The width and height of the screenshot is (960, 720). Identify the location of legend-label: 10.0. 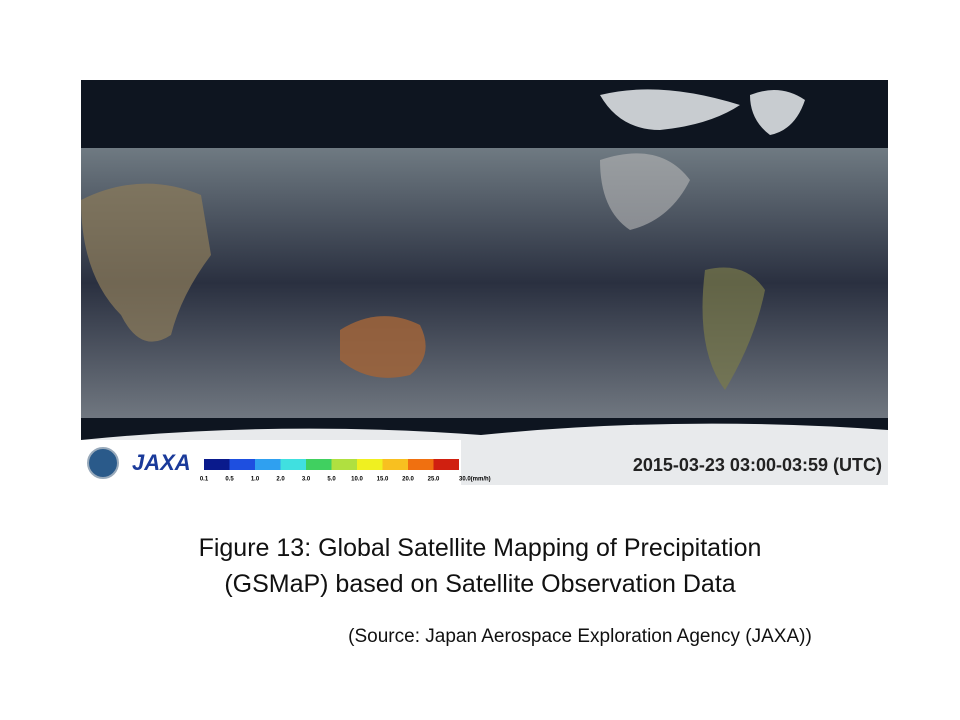
(357, 480).